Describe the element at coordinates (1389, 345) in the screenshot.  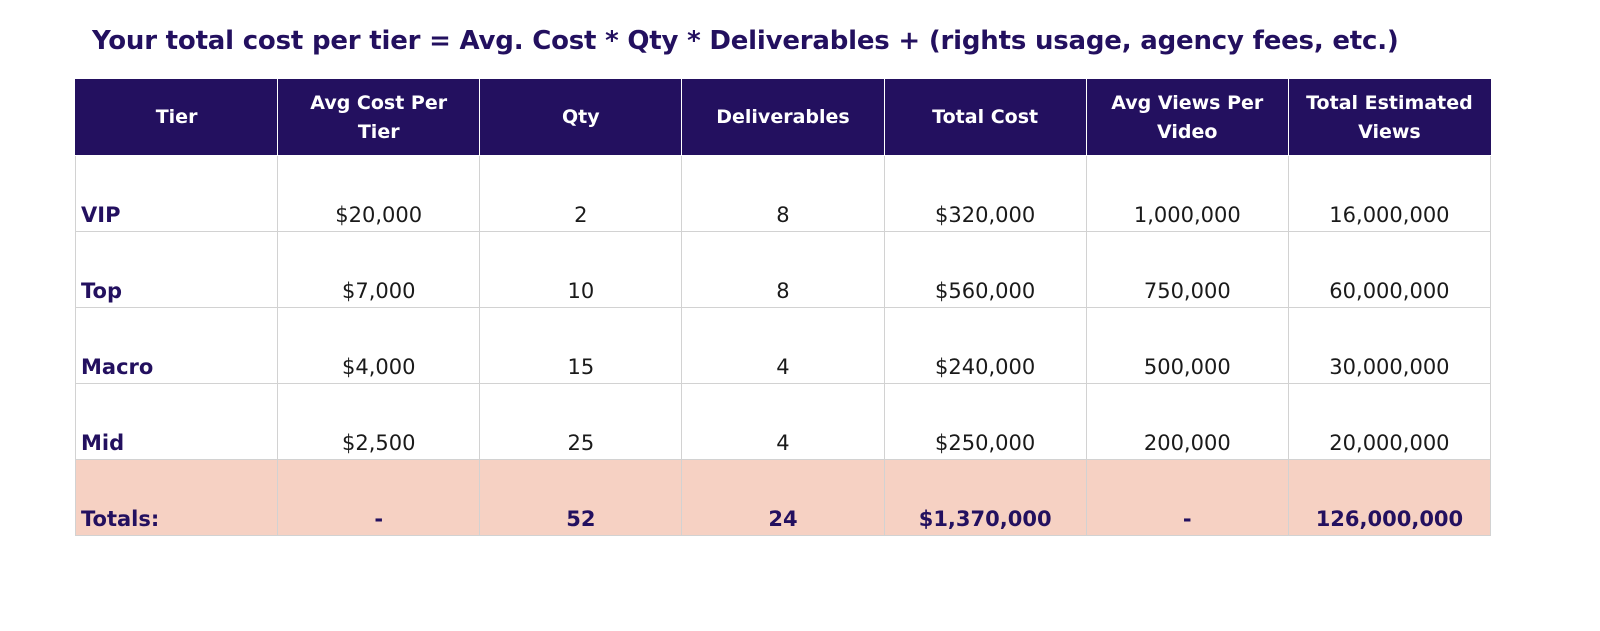
I see `total-views-cell: 30,000,000` at that location.